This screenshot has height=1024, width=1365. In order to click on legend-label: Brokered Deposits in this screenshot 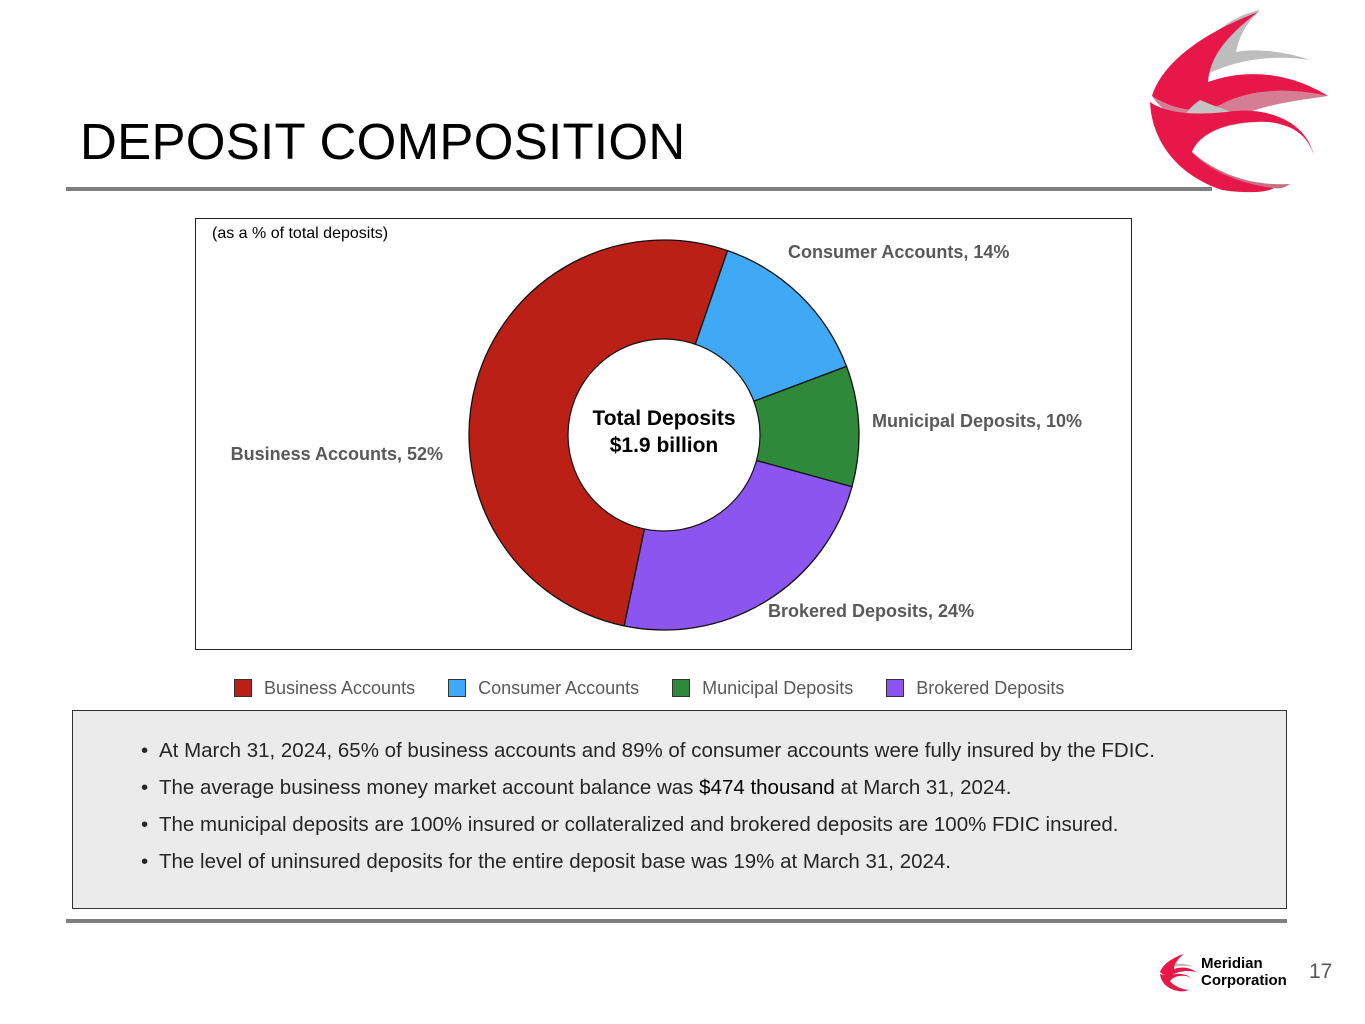, I will do `click(990, 687)`.